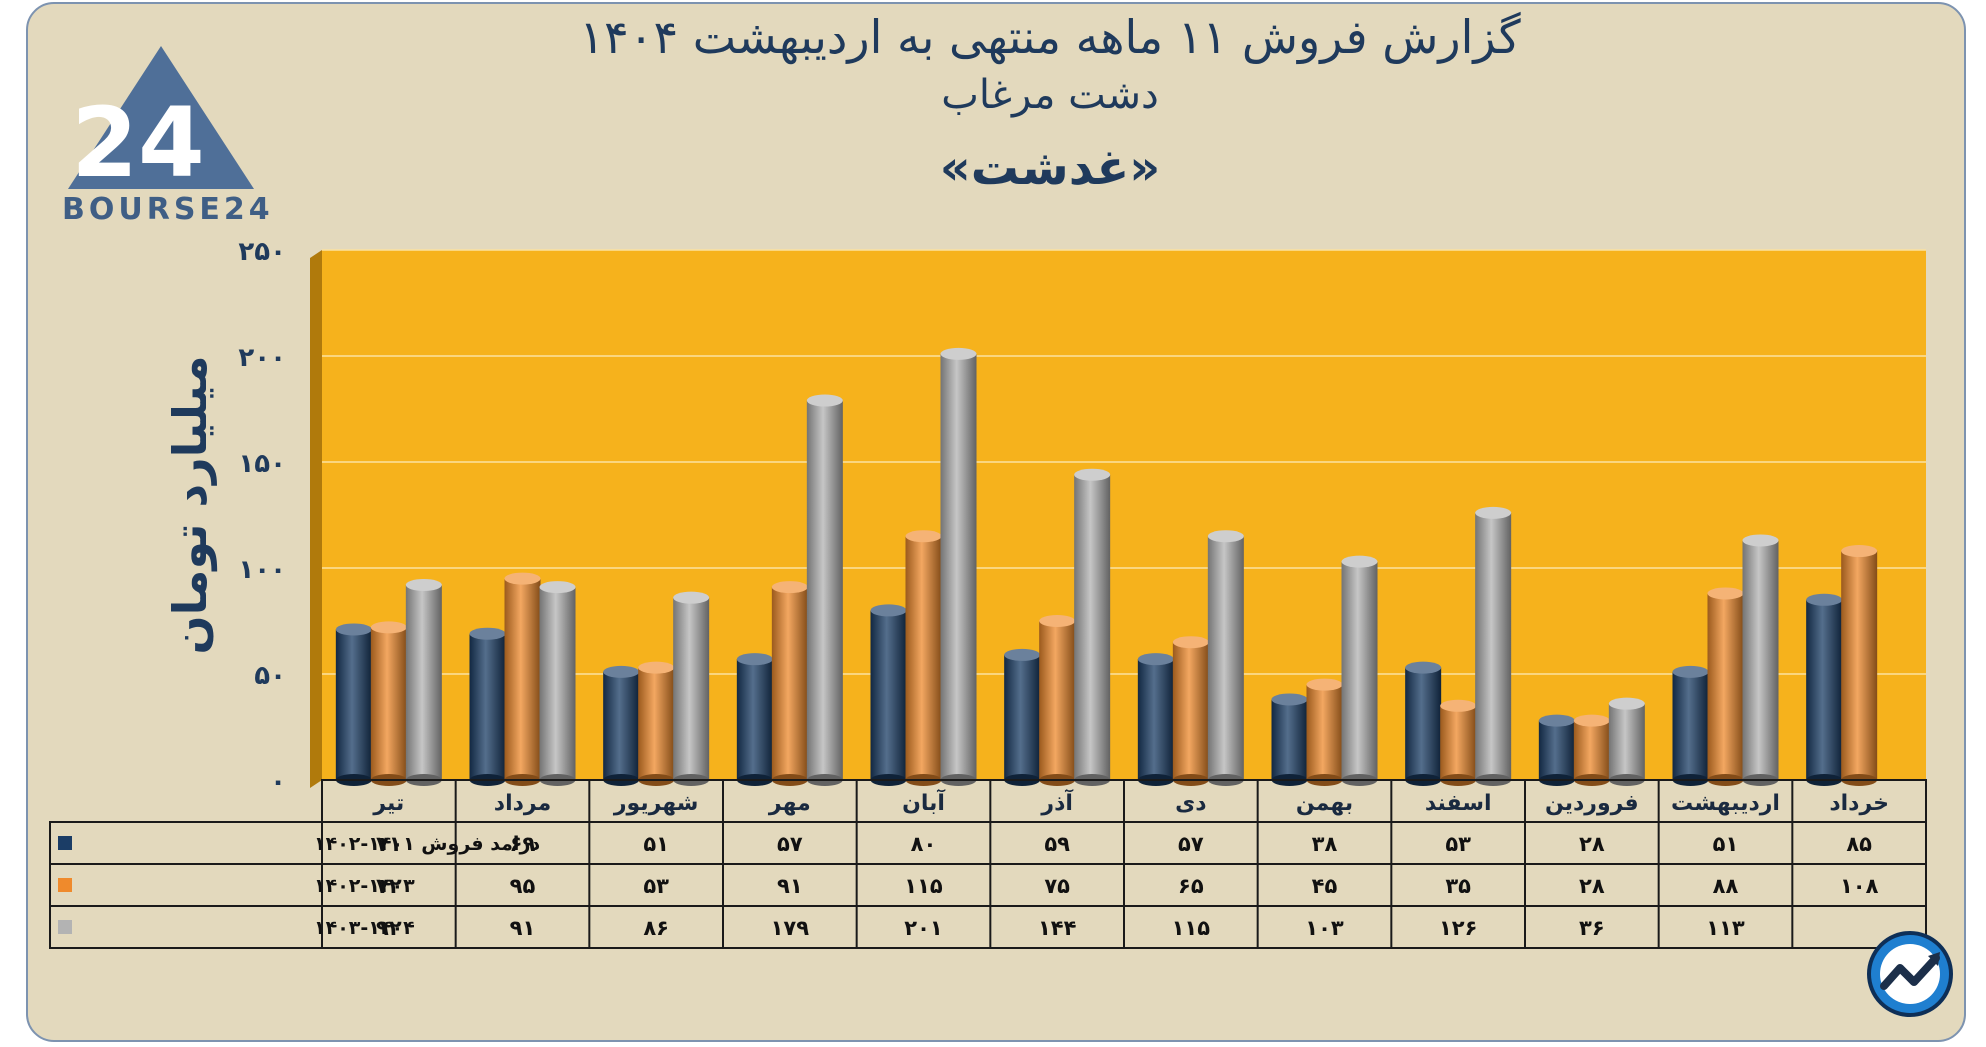  Describe the element at coordinates (1725, 803) in the screenshot. I see `category-label: اردیبهشت` at that location.